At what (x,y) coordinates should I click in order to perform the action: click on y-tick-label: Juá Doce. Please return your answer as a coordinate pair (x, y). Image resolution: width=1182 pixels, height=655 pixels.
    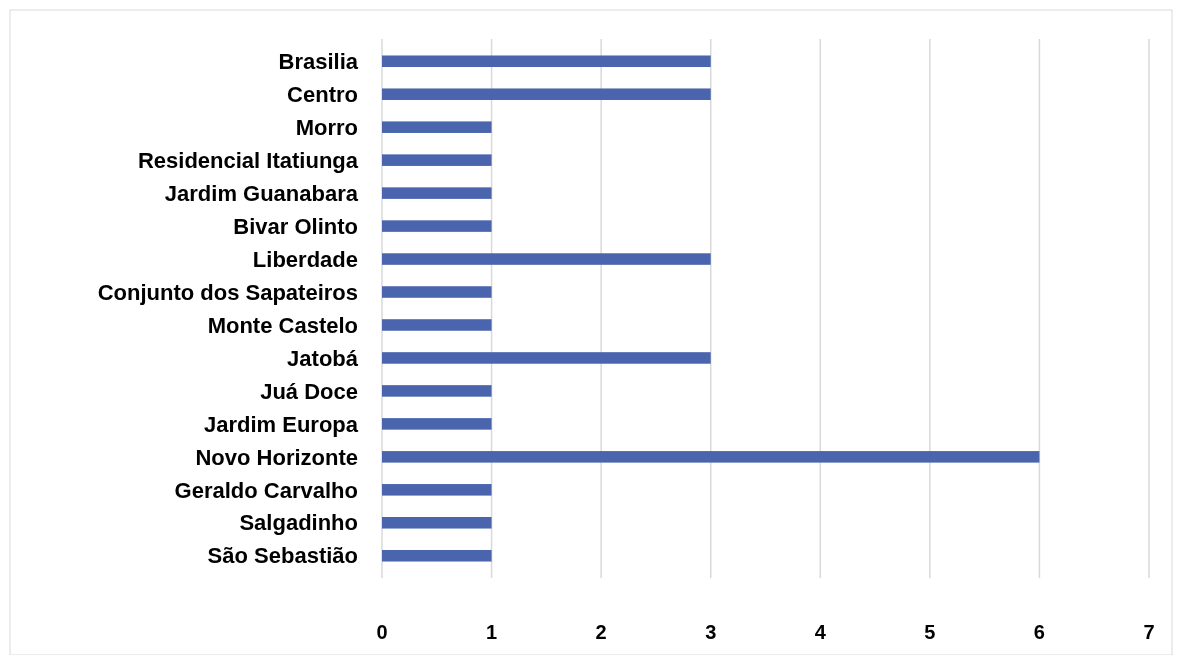
    Looking at the image, I should click on (309, 391).